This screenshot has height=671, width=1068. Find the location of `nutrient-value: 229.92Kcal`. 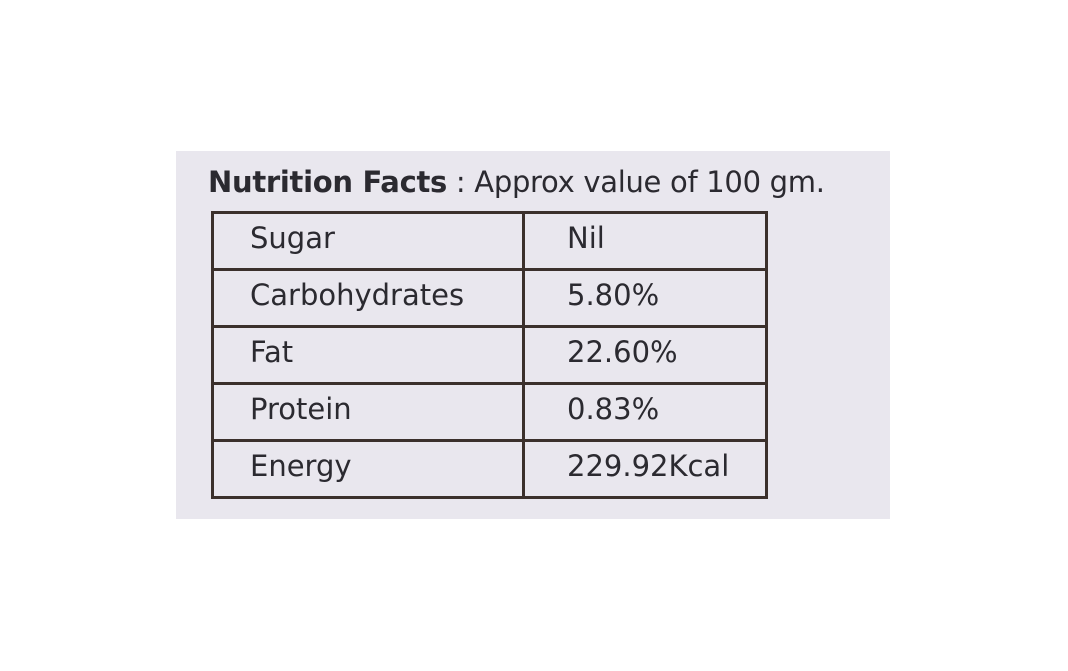

nutrient-value: 229.92Kcal is located at coordinates (645, 469).